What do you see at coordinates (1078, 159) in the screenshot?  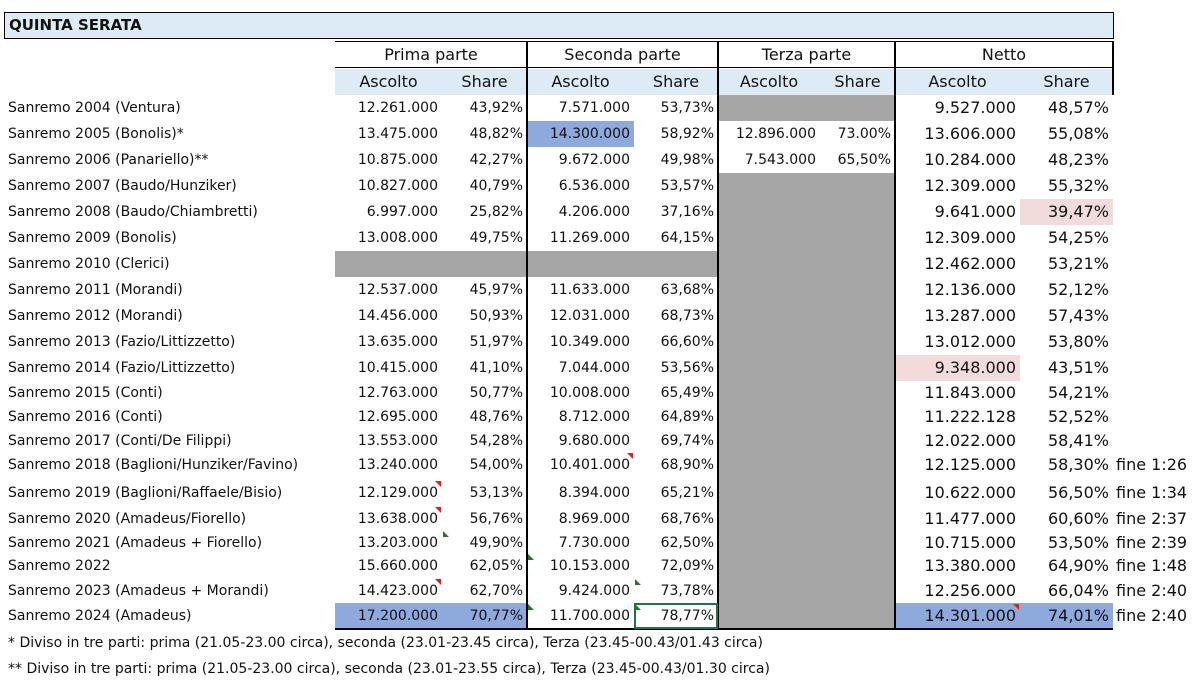 I see `data-cell: 48,23%` at bounding box center [1078, 159].